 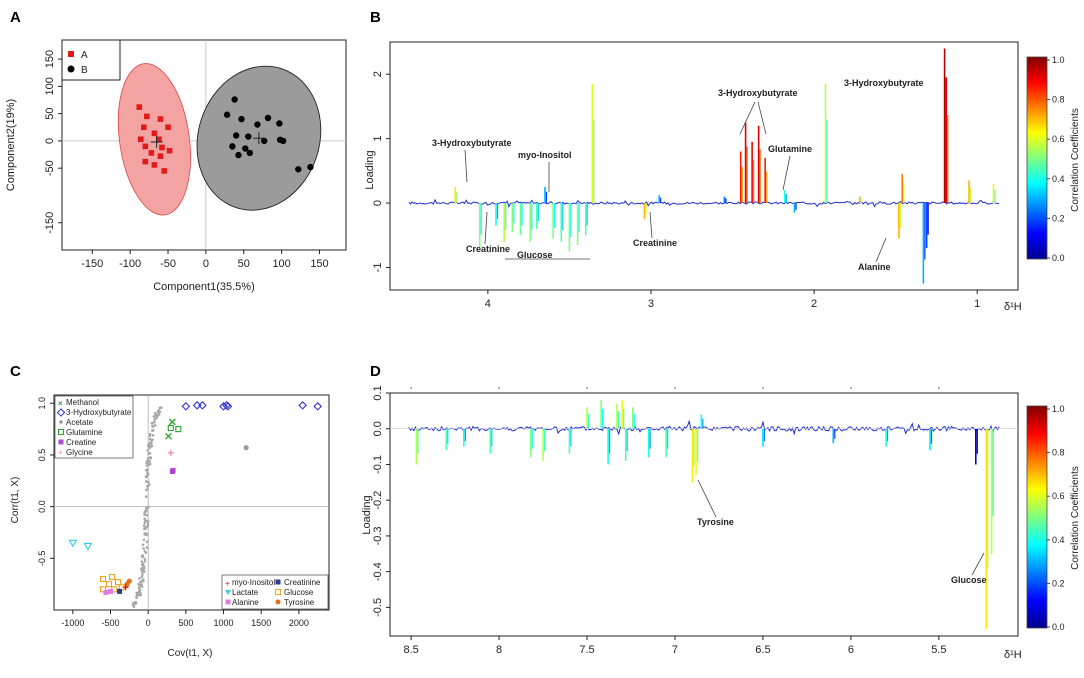 I want to click on panel-a-ytick-label-100: 100, so click(x=50, y=86).